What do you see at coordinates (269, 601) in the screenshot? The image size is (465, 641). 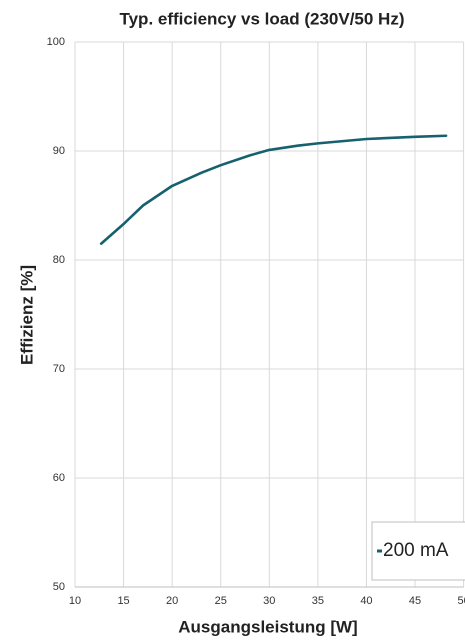 I see `x-tick-label: 30` at bounding box center [269, 601].